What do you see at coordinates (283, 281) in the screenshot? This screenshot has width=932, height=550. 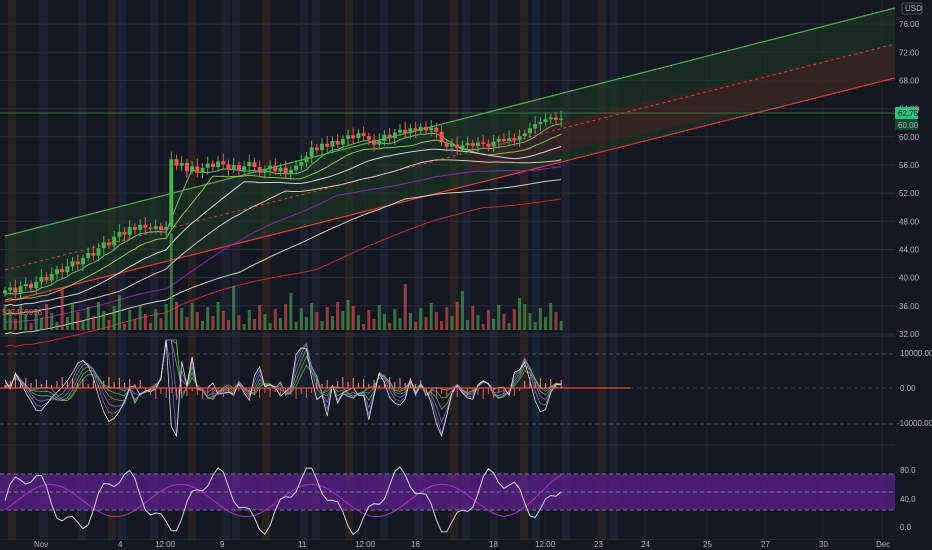 I see `volume-bars` at bounding box center [283, 281].